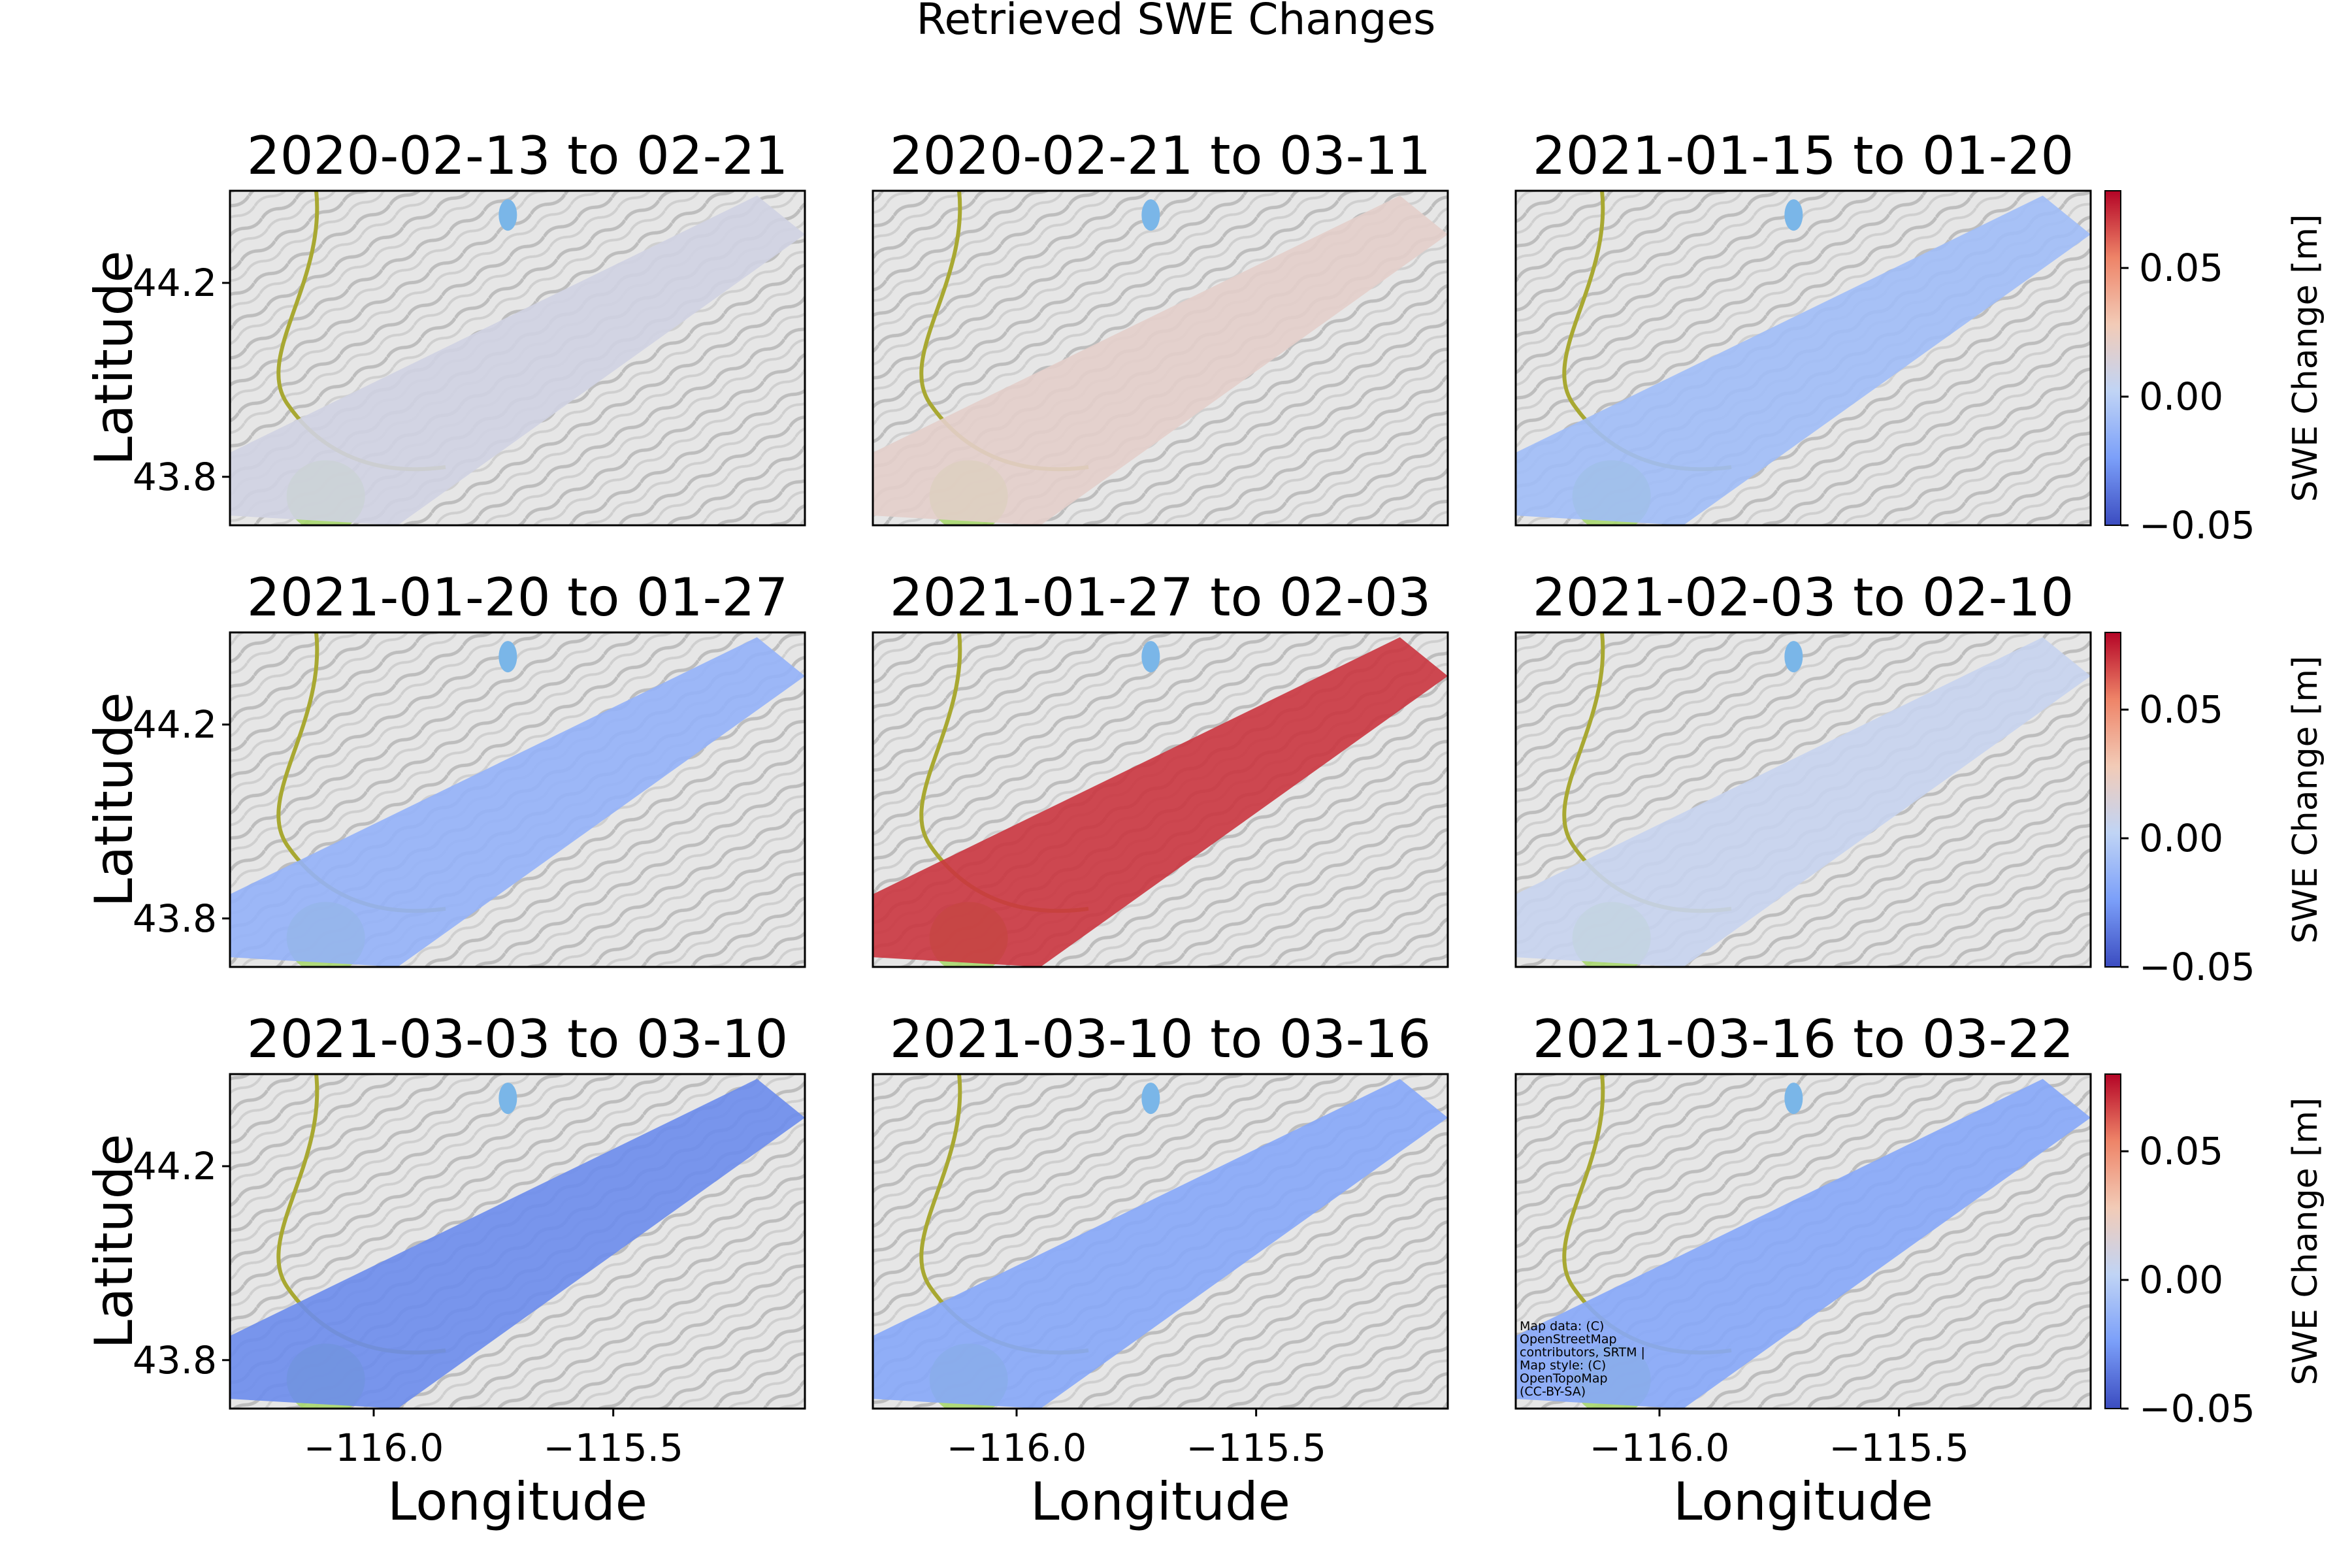 This screenshot has width=2352, height=1568. I want to click on panel-title: 2020-02-13 to 02-21, so click(518, 155).